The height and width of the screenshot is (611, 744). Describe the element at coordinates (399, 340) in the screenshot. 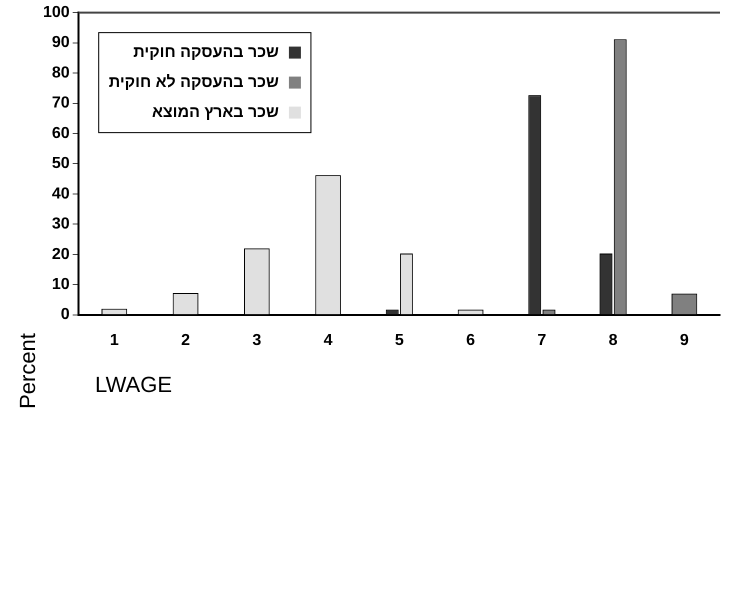

I see `x-tick-label: 5` at that location.